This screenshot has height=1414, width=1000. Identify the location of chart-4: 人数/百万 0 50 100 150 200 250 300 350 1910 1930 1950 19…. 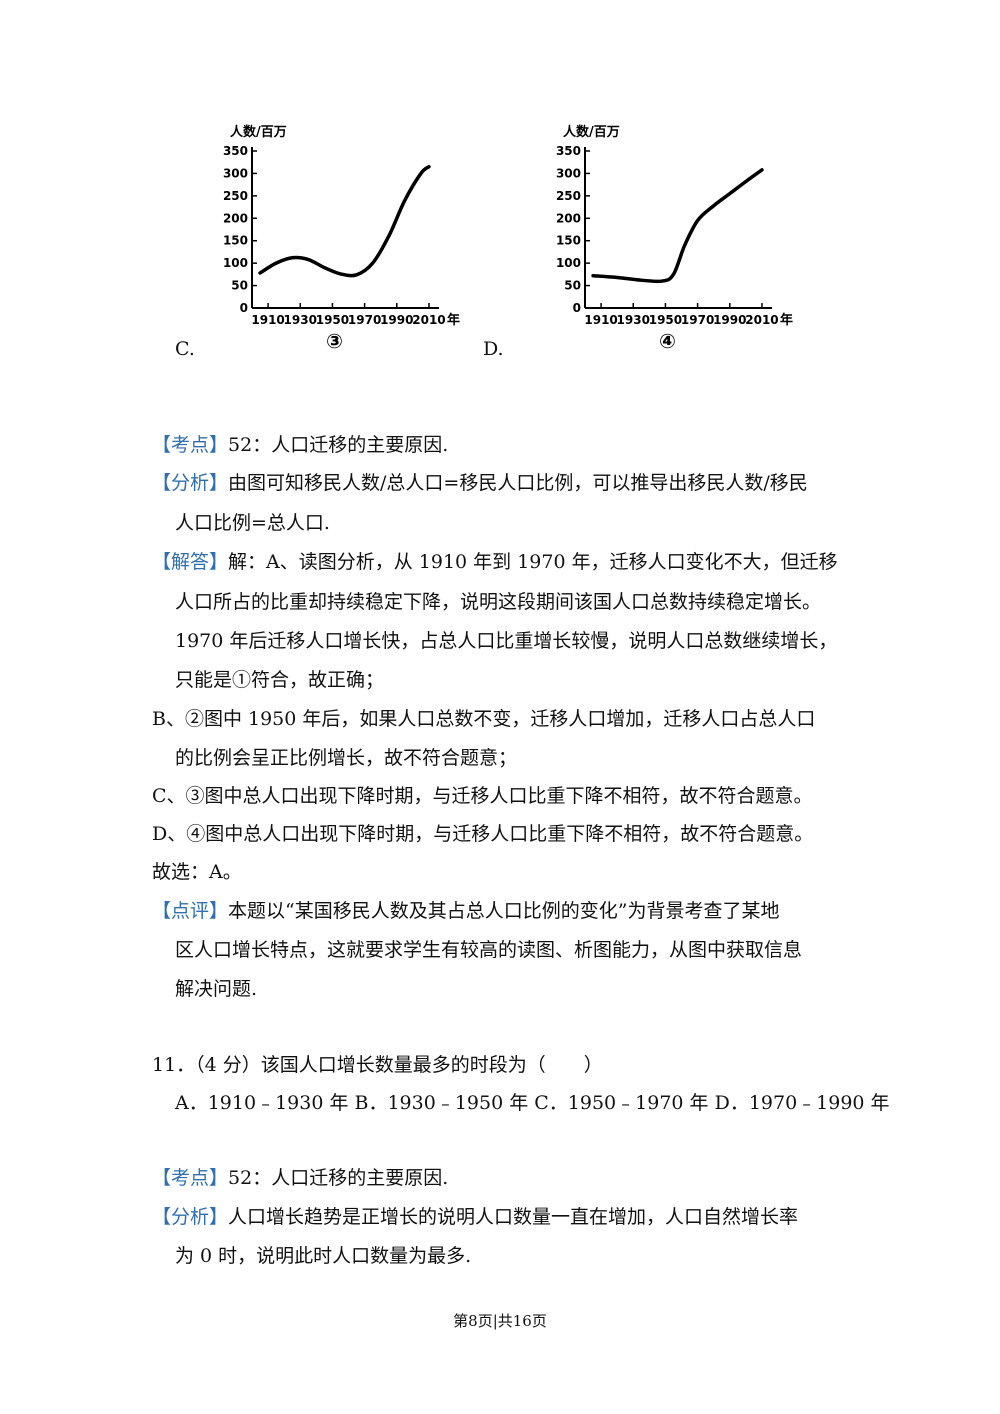
(675, 235).